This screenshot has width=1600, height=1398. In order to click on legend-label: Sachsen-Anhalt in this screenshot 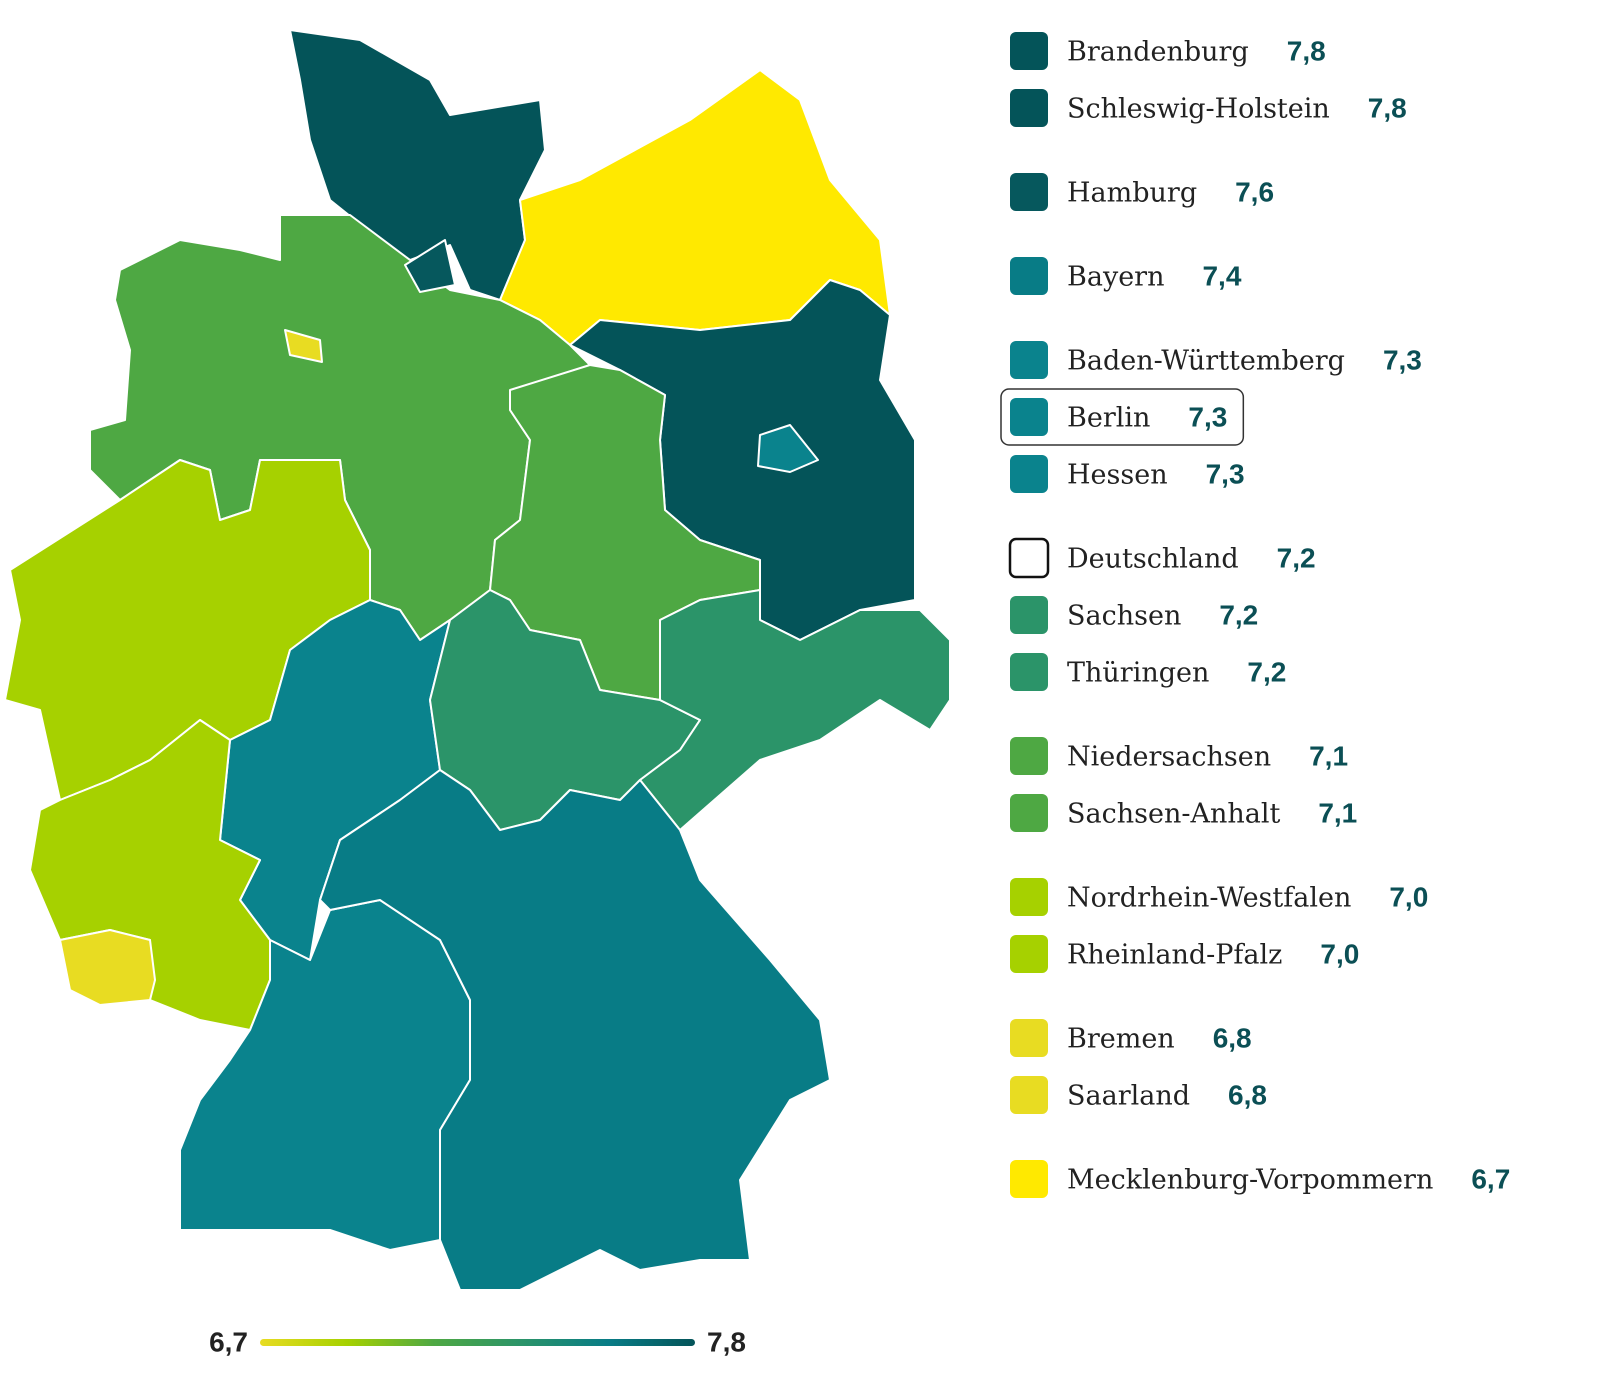, I will do `click(1173, 814)`.